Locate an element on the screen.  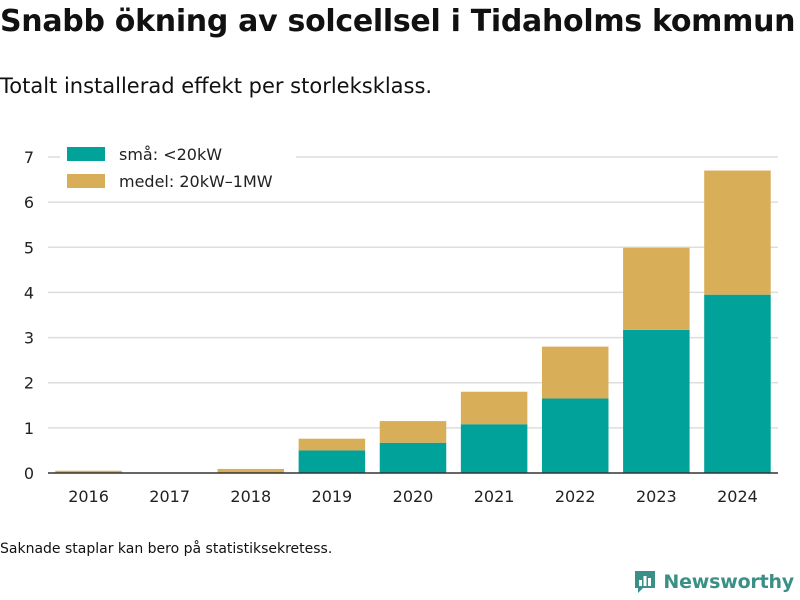
bar-small-2020 is located at coordinates (413, 457).